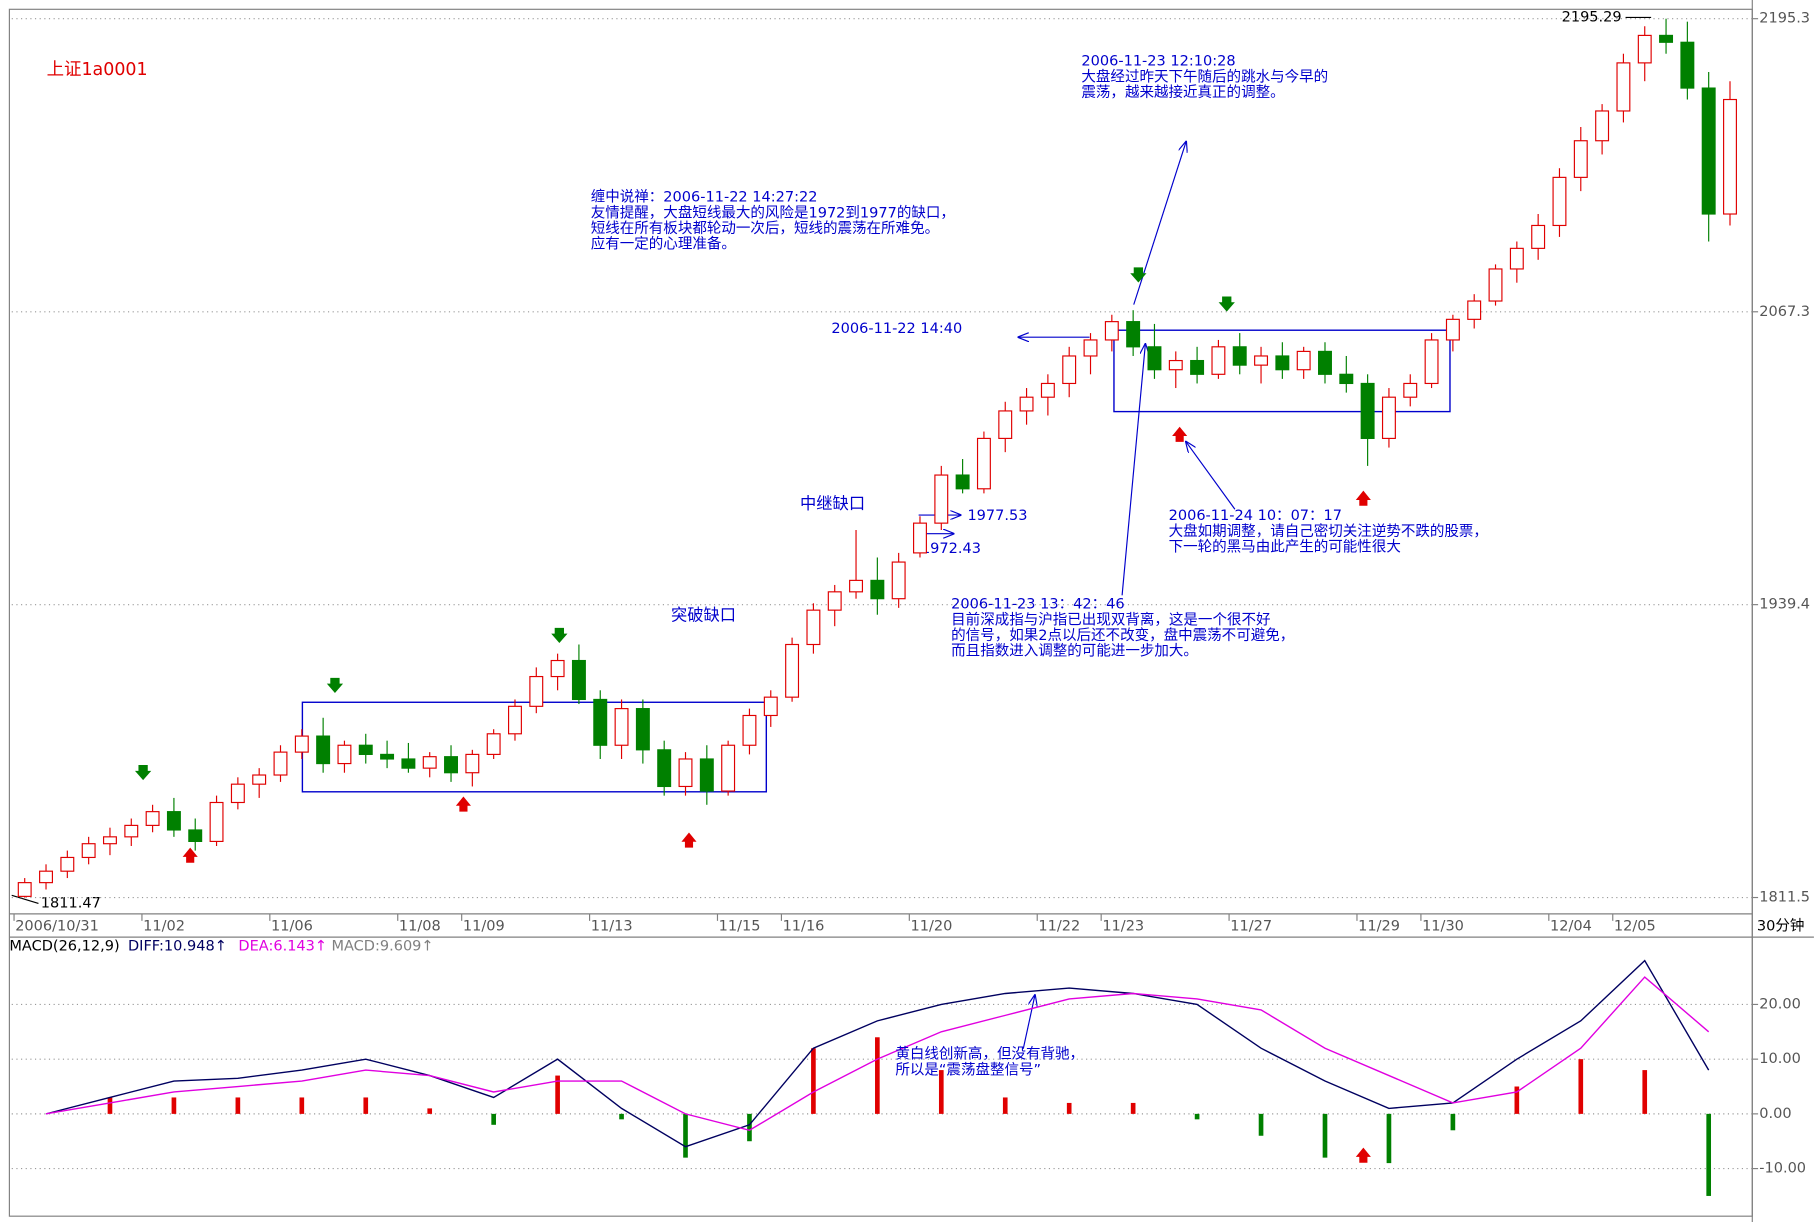 This screenshot has width=1814, height=1222. I want to click on period-label: 30分钟, so click(1781, 926).